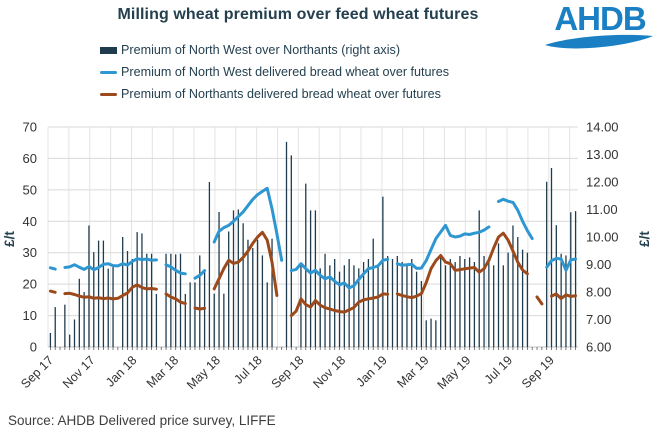 This screenshot has width=660, height=439. Describe the element at coordinates (248, 370) in the screenshot. I see `svg-text: Jul 18` at that location.